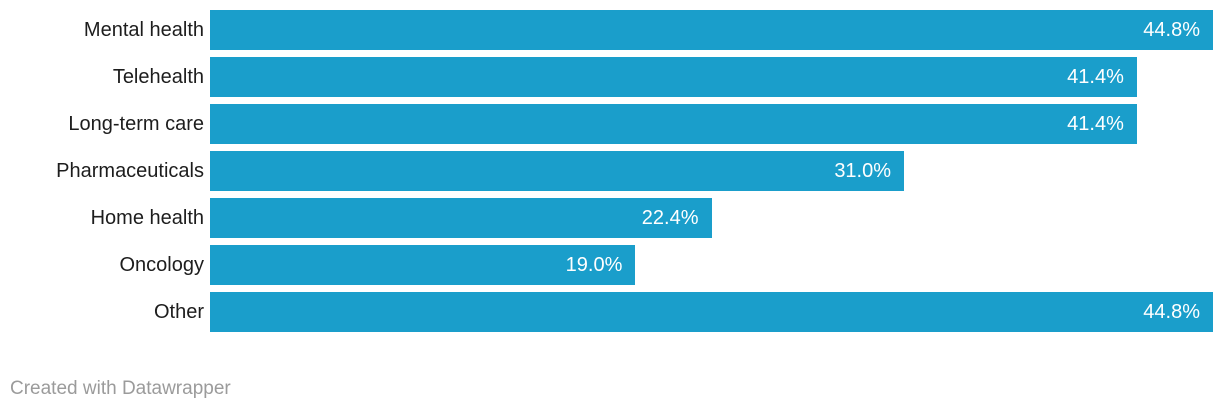 This screenshot has width=1220, height=414. Describe the element at coordinates (670, 217) in the screenshot. I see `value-label: 22.4%` at that location.